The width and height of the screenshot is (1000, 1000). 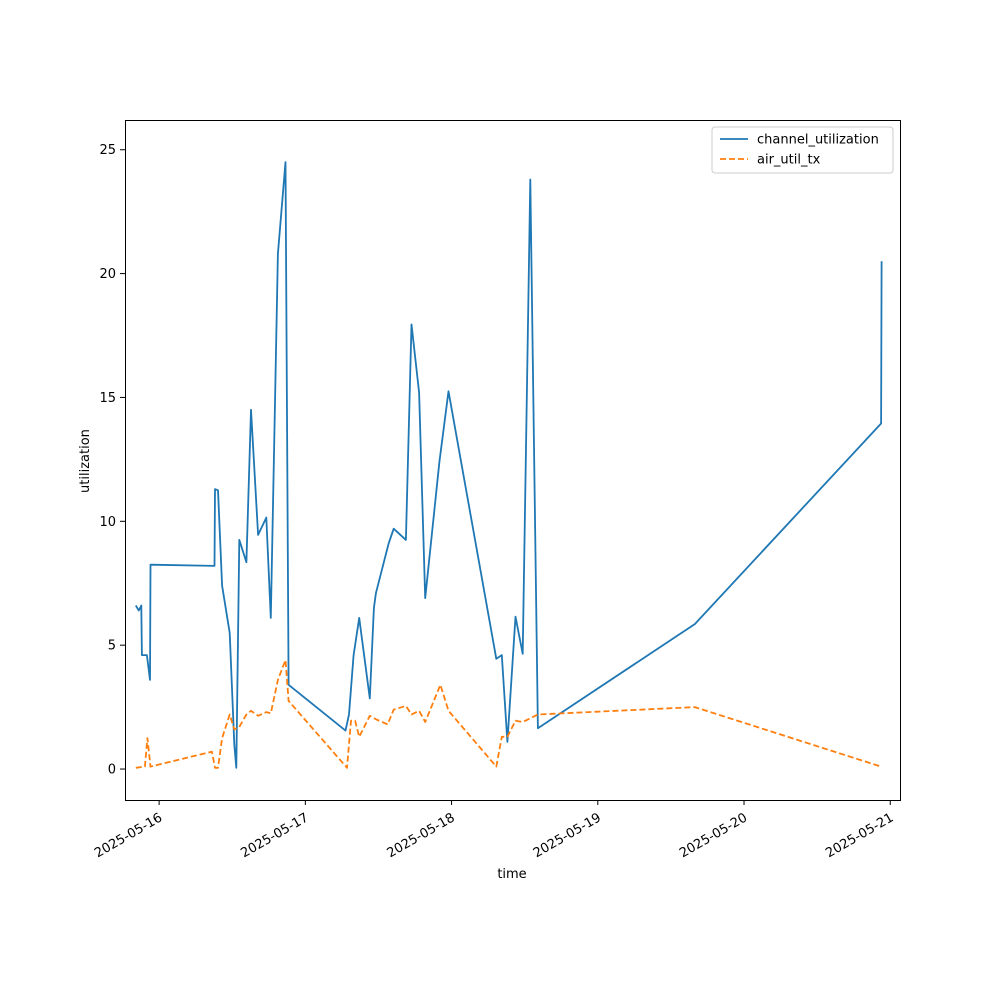 I want to click on y-tick-label: 10, so click(x=107, y=522).